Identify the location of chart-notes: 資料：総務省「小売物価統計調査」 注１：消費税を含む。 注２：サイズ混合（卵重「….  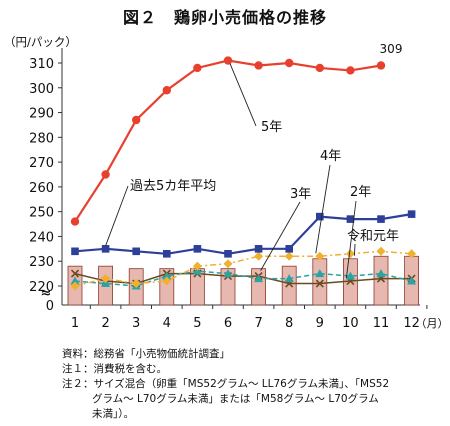
(225, 384).